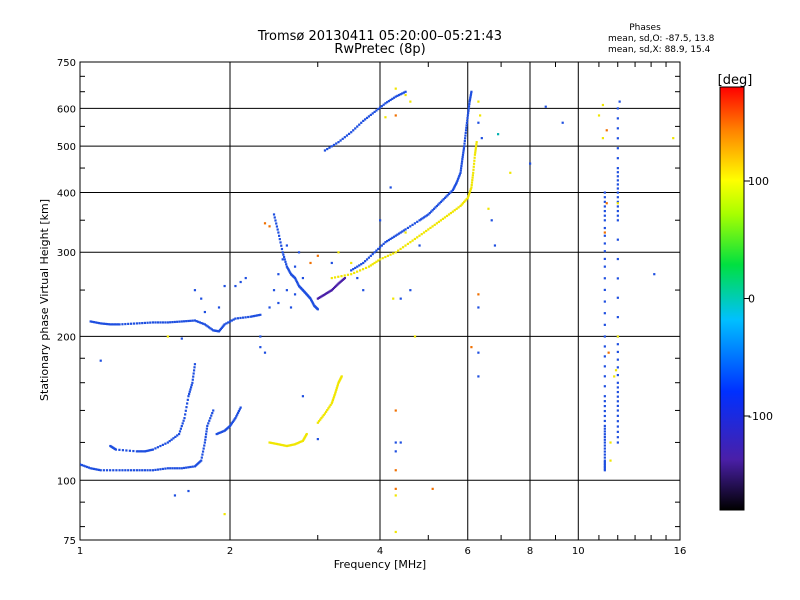  What do you see at coordinates (66, 147) in the screenshot?
I see `y-tick-label: 500` at bounding box center [66, 147].